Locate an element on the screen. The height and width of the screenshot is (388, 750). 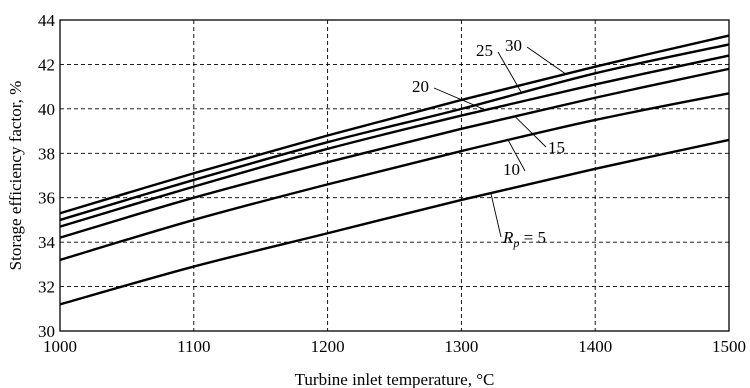
x-tick-label: 1300 is located at coordinates (461, 346).